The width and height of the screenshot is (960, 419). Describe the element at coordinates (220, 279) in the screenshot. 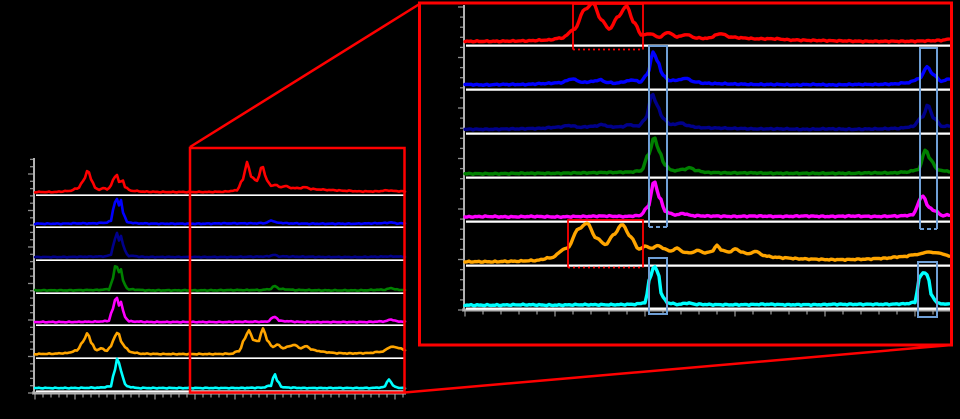

I see `overview-trace-green` at that location.